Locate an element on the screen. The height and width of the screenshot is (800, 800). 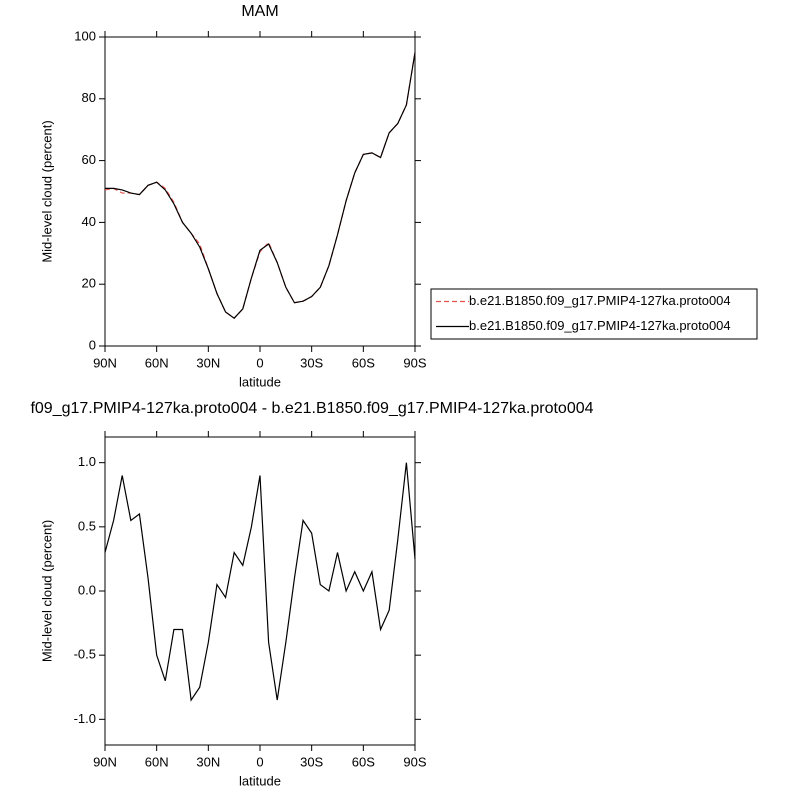
y-tick-label: 100 is located at coordinates (85, 35).